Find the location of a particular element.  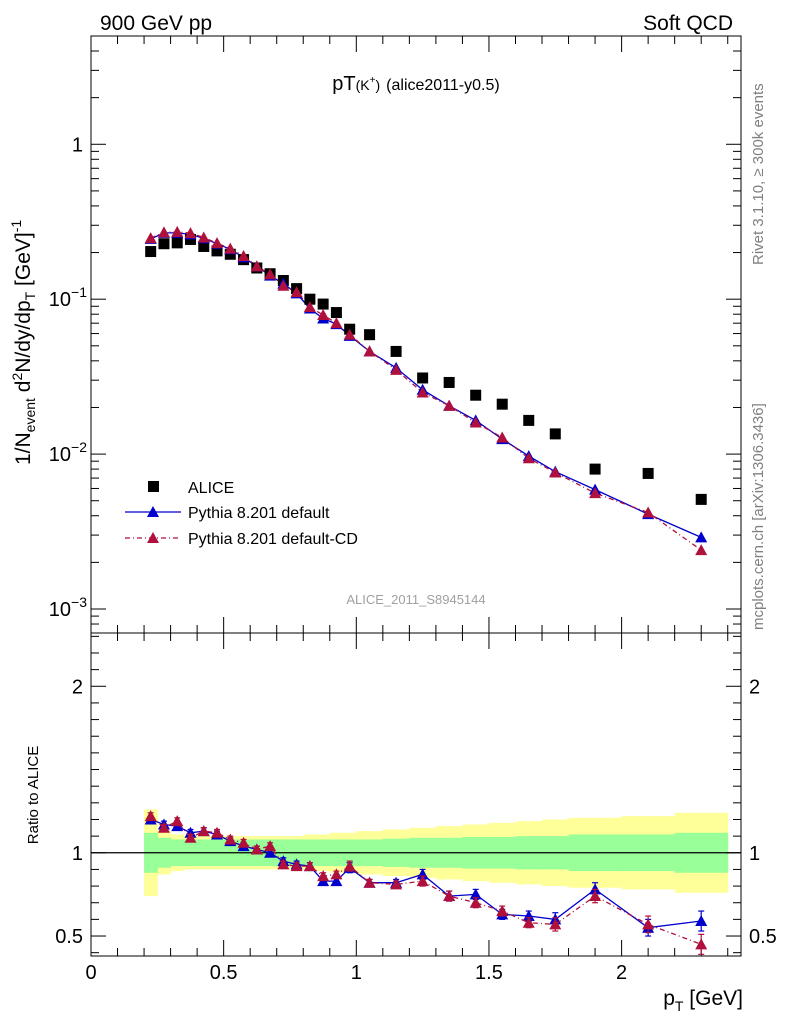

ratio-ytick-label-right: 2 is located at coordinates (754, 687).